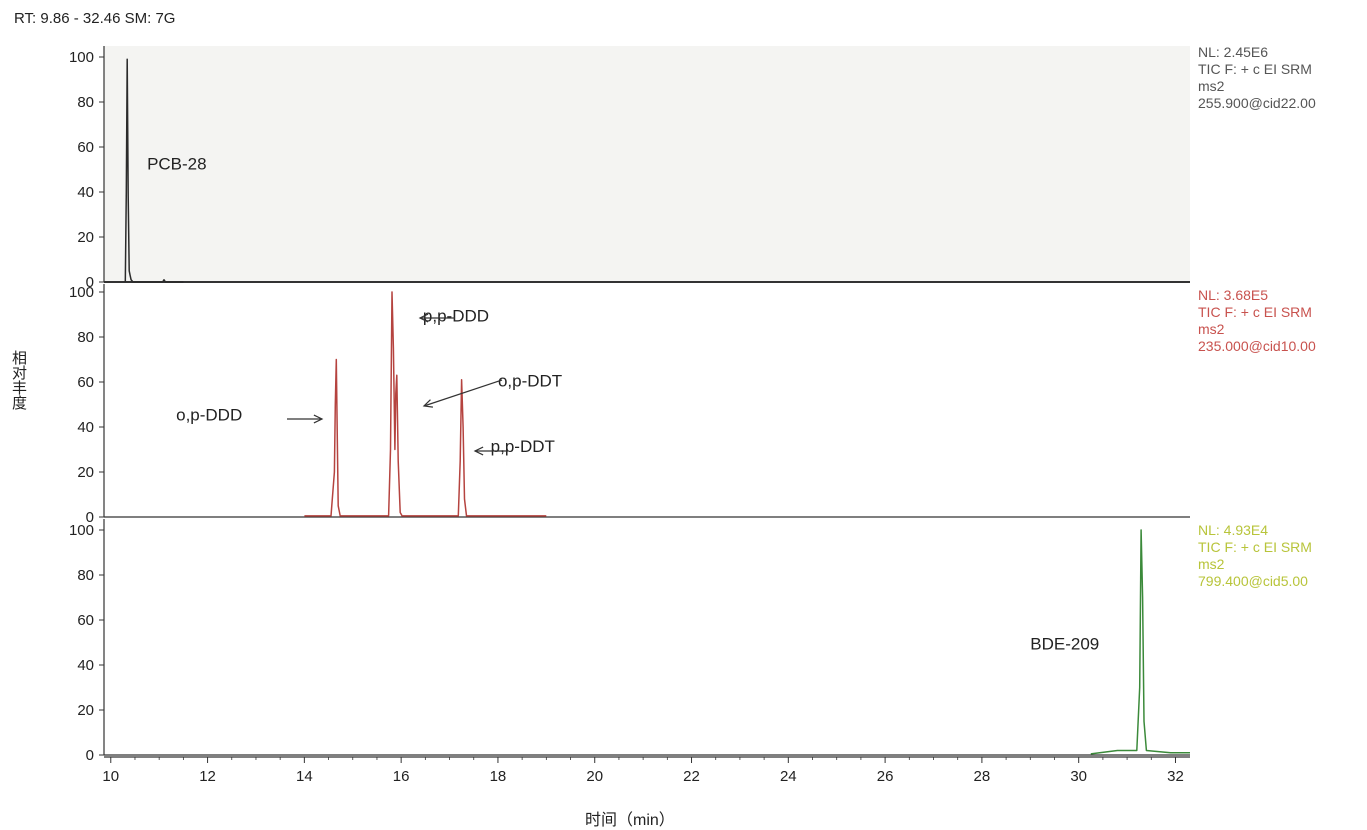 The width and height of the screenshot is (1367, 830). What do you see at coordinates (1064, 643) in the screenshot?
I see `peak-label: BDE-209` at bounding box center [1064, 643].